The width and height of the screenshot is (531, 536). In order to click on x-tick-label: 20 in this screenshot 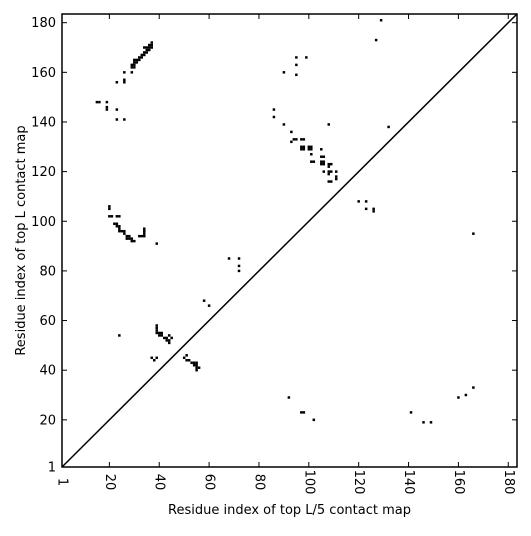, I will do `click(109, 482)`.